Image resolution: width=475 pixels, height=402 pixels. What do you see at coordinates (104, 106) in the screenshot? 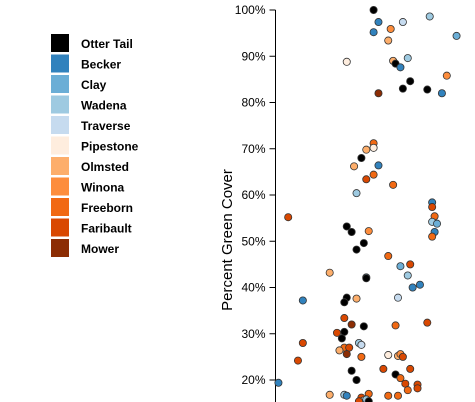
I see `legend-label: Wadena` at bounding box center [104, 106].